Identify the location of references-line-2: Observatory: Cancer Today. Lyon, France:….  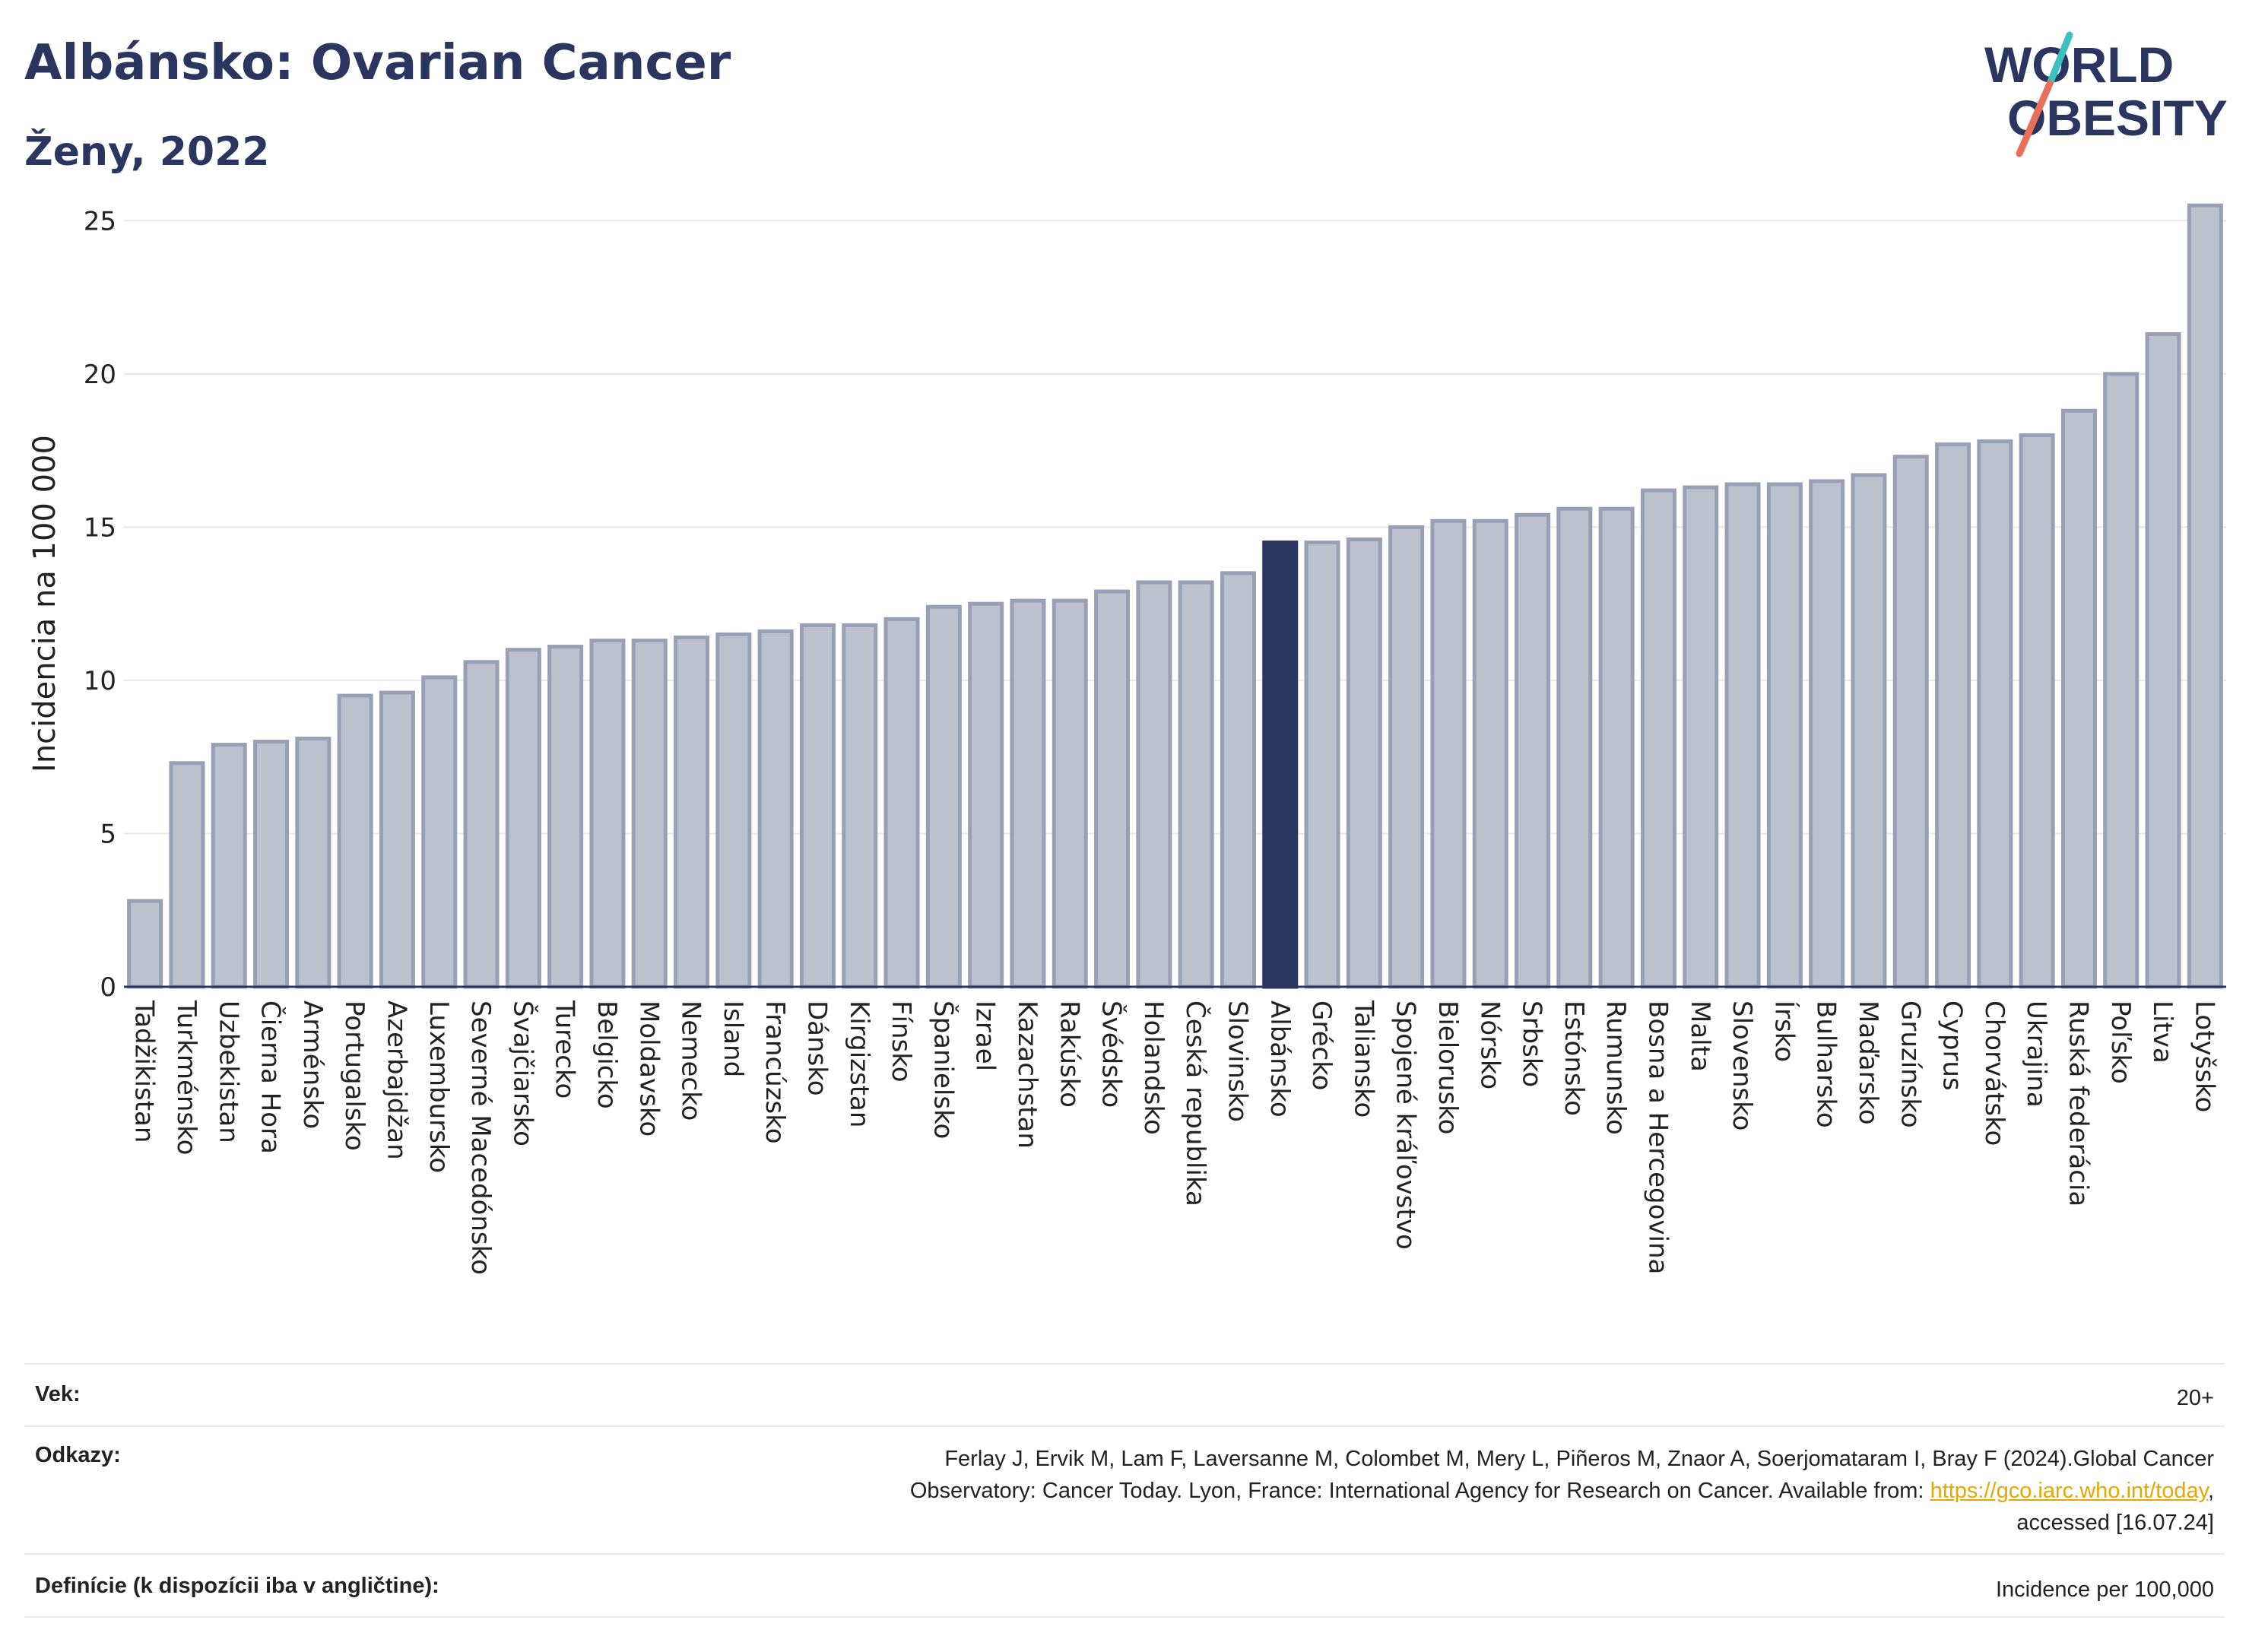
(1561, 1491).